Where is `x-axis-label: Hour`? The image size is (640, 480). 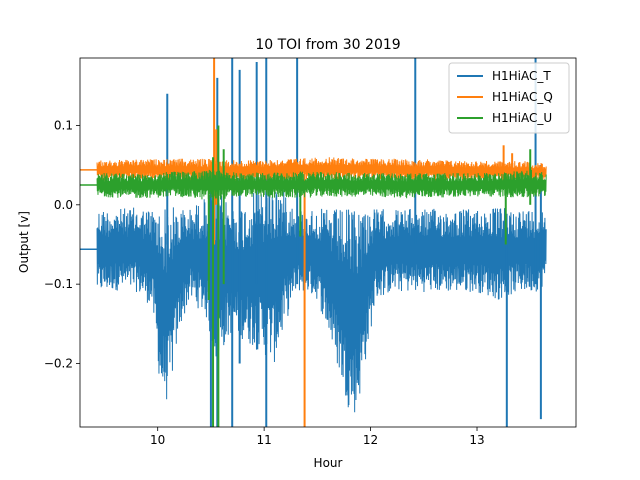
x-axis-label: Hour is located at coordinates (328, 463).